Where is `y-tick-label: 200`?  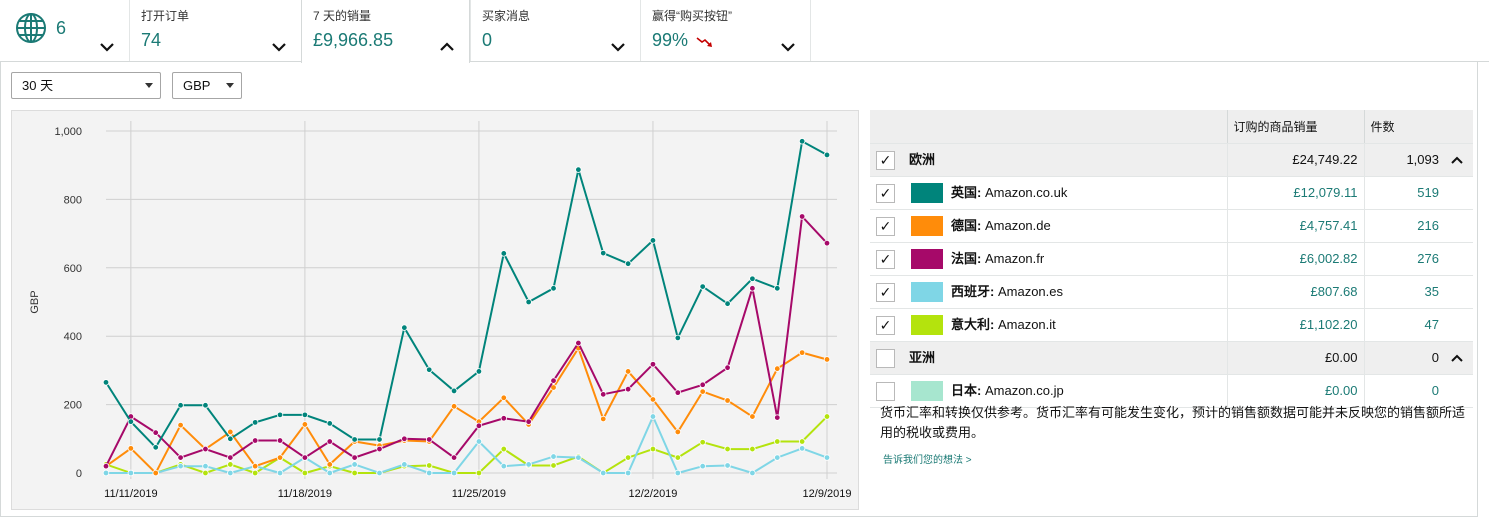 y-tick-label: 200 is located at coordinates (73, 406).